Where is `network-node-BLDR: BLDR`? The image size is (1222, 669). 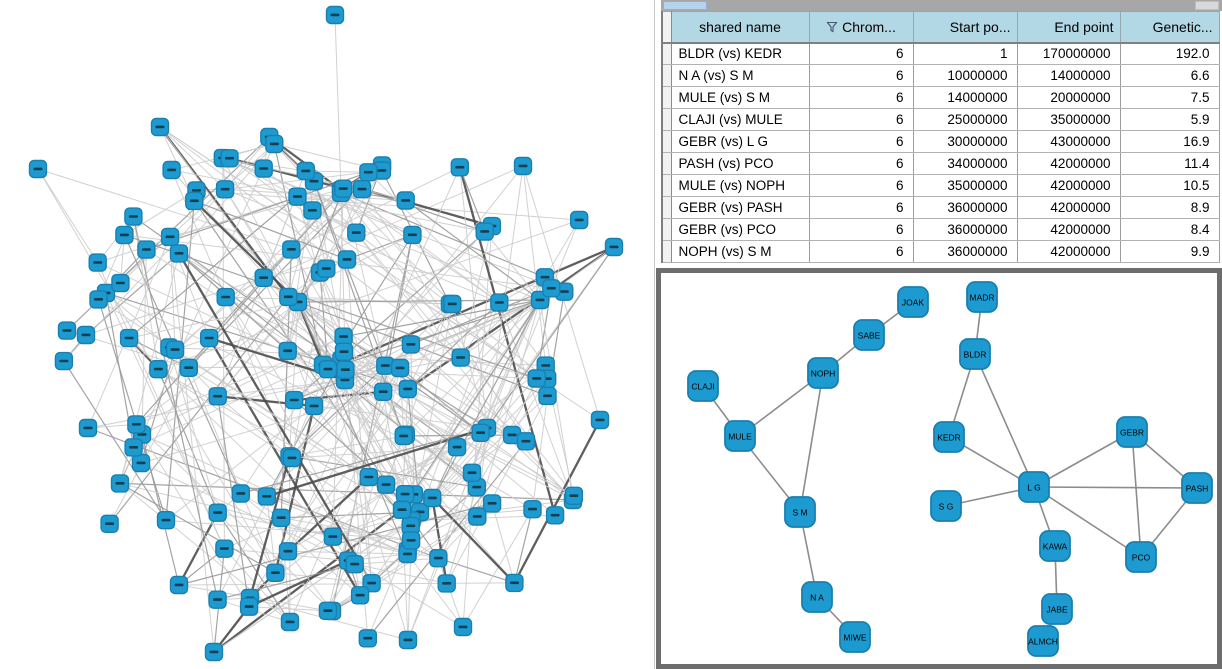 network-node-BLDR: BLDR is located at coordinates (975, 354).